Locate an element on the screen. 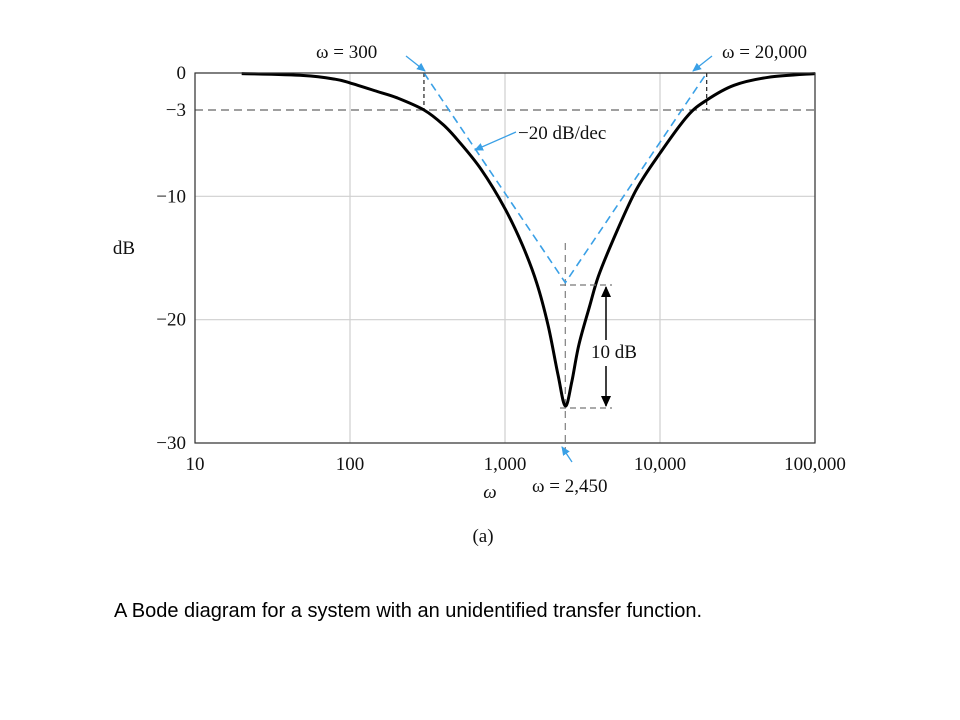 The image size is (960, 720). x-axis-label: ω is located at coordinates (489, 492).